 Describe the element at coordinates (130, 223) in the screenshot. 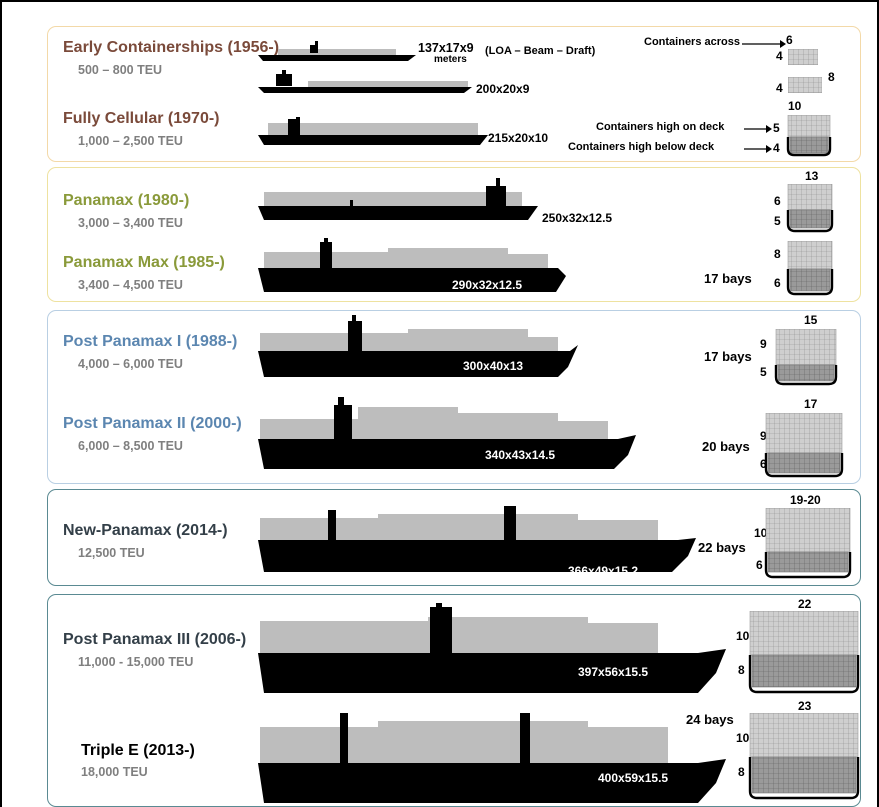

I see `ship-teu: 3,000 – 3,400 TEU` at that location.